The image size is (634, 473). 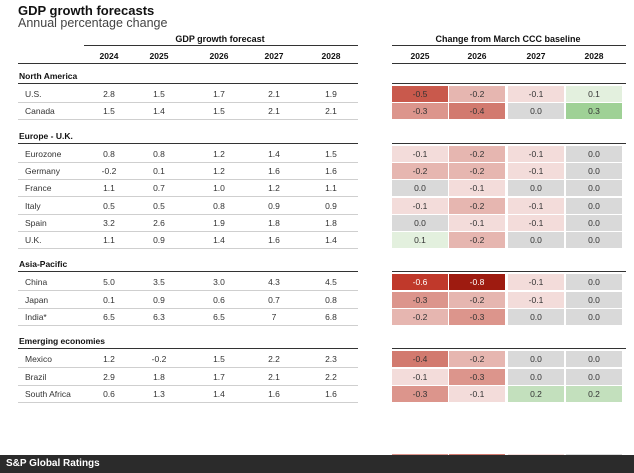 I want to click on forecast-value: 1.3, so click(x=159, y=393).